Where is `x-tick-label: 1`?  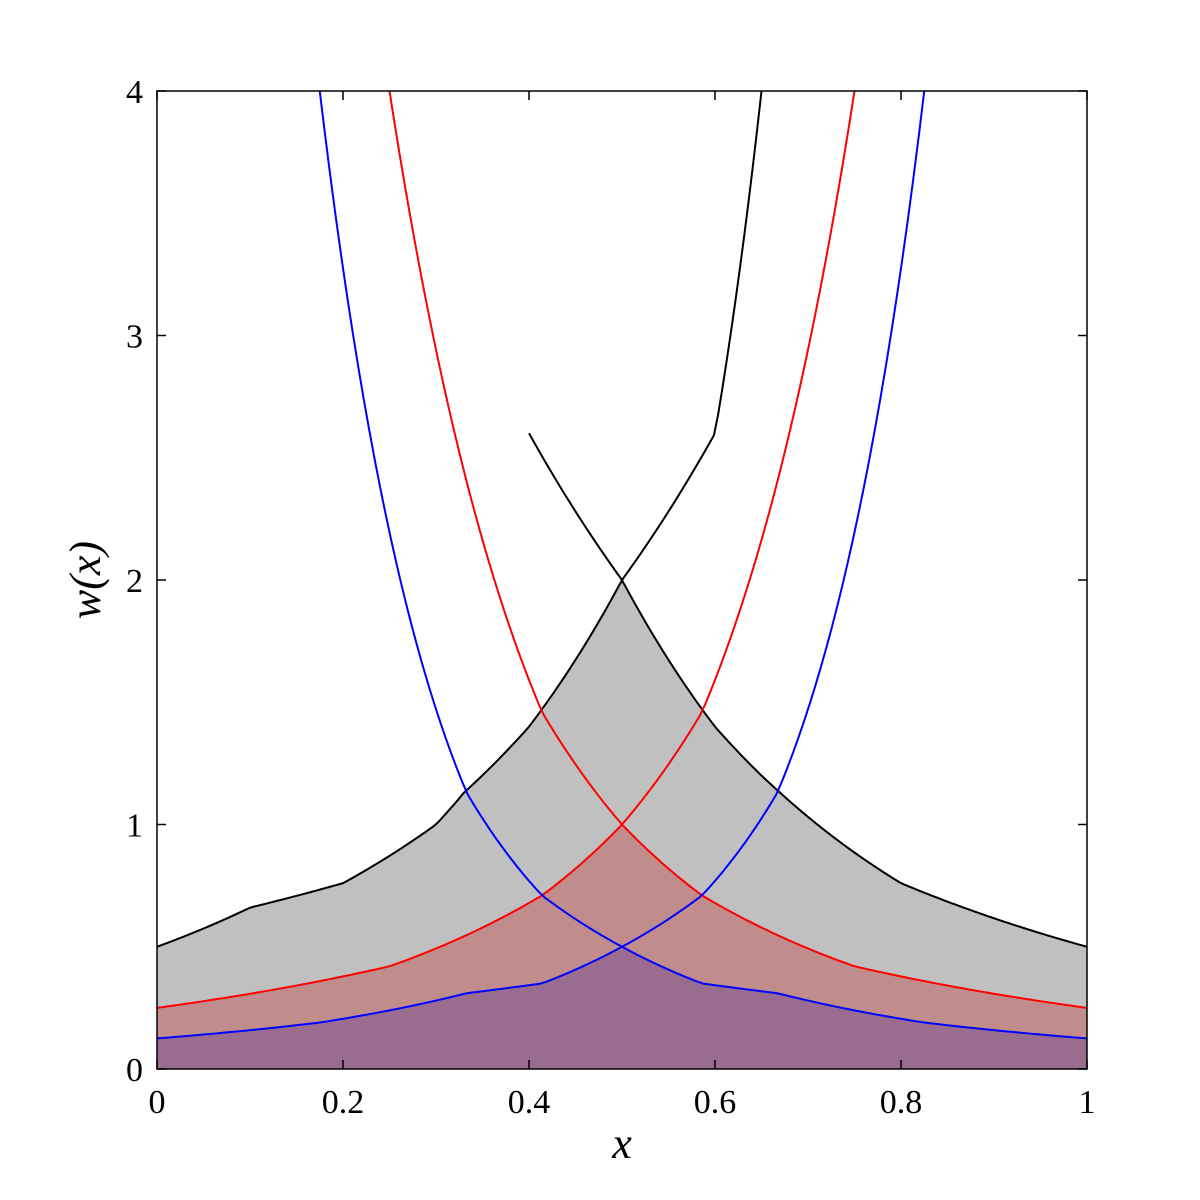 x-tick-label: 1 is located at coordinates (1087, 1102).